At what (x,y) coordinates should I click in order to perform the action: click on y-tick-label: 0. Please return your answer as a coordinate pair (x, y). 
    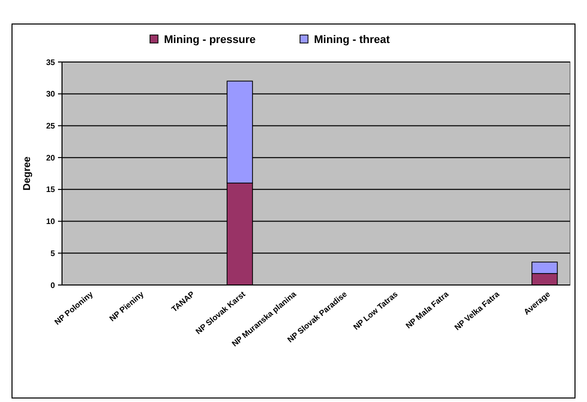
    Looking at the image, I should click on (53, 285).